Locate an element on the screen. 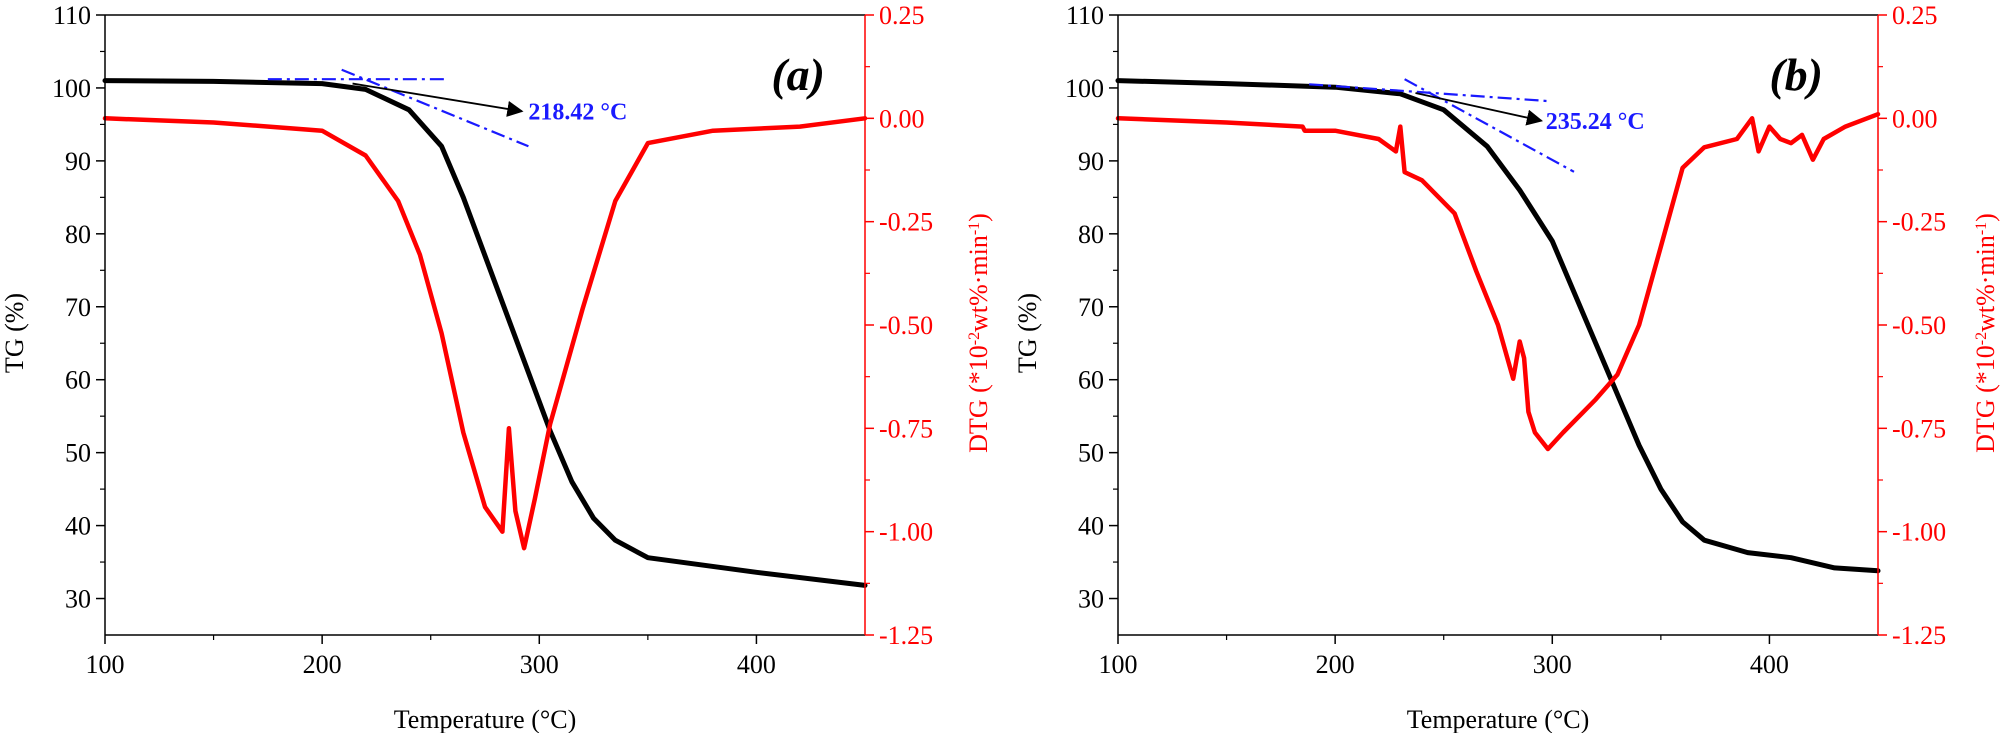 This screenshot has height=733, width=2008. onset-temperature-label: 235.24 °C is located at coordinates (1595, 122).